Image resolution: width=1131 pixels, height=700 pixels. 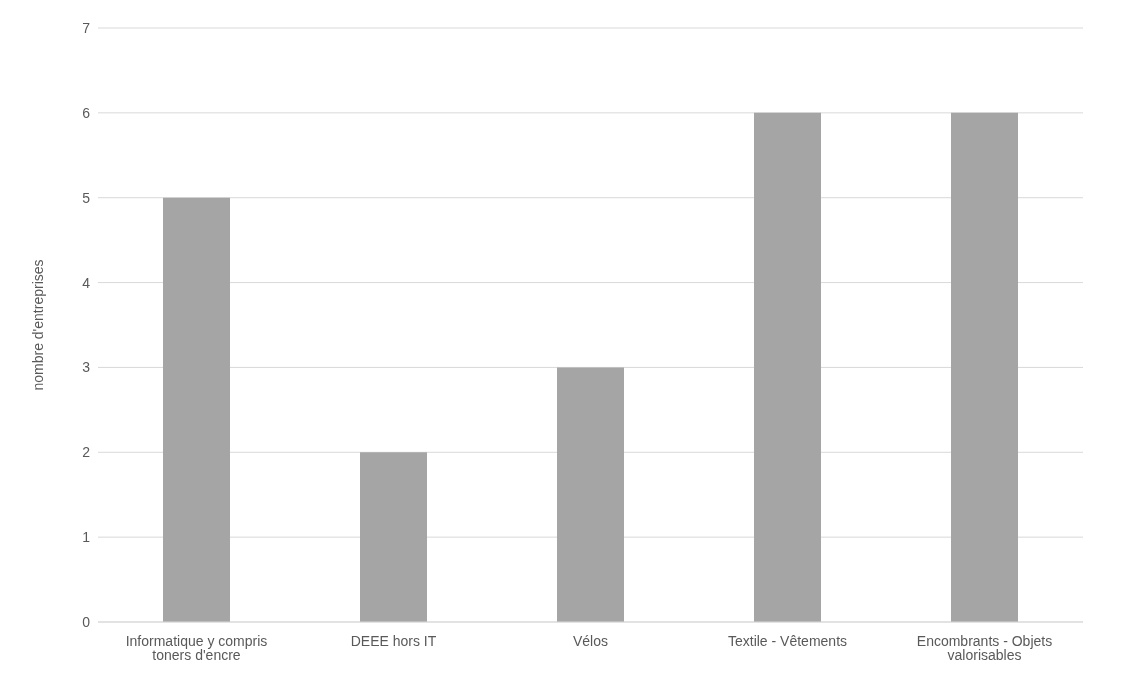 I want to click on y-tick-label: 0, so click(x=86, y=621).